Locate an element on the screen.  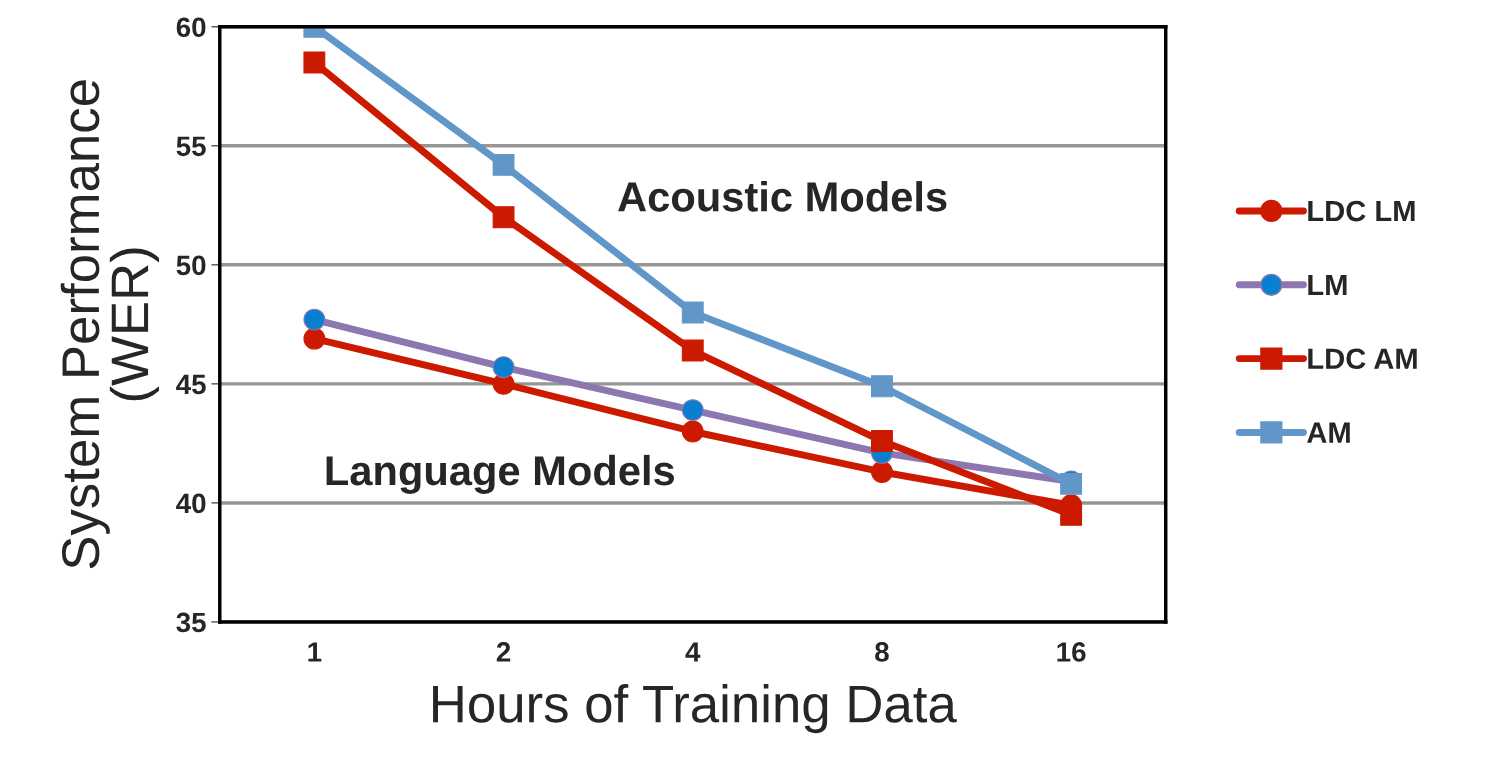
legend-label: LDC AM is located at coordinates (1362, 359).